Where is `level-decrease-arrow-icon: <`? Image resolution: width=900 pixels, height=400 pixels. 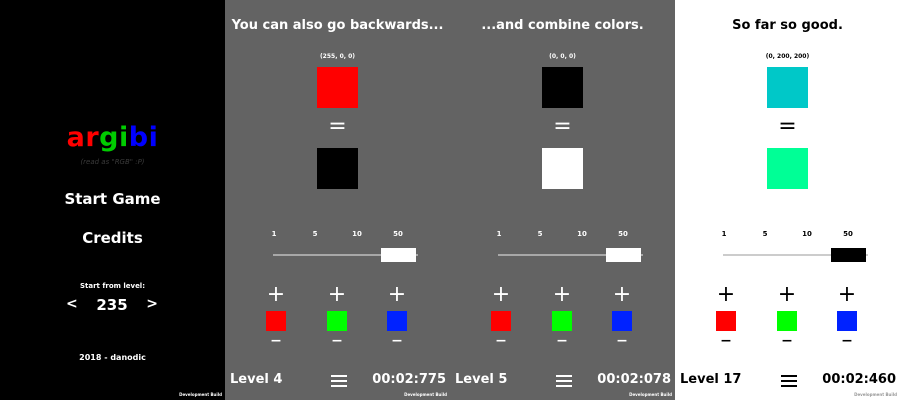
level-decrease-arrow-icon: < is located at coordinates (72, 304).